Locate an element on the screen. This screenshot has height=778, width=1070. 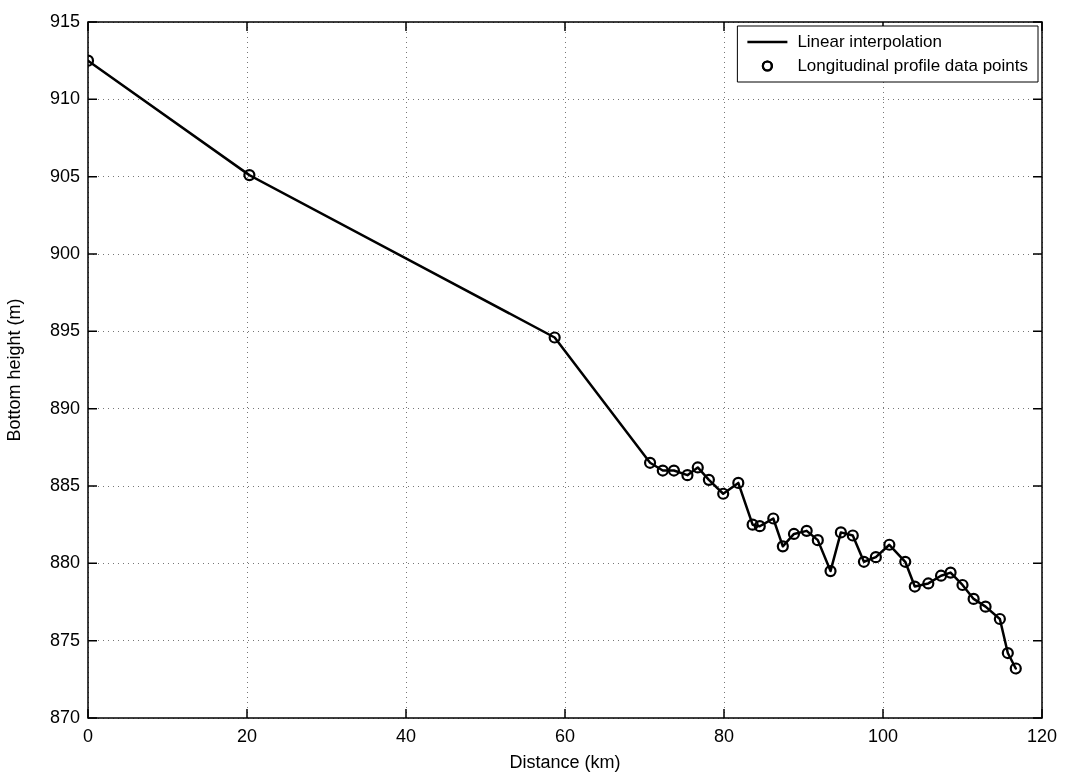
y-tick-label: 905 is located at coordinates (64, 175).